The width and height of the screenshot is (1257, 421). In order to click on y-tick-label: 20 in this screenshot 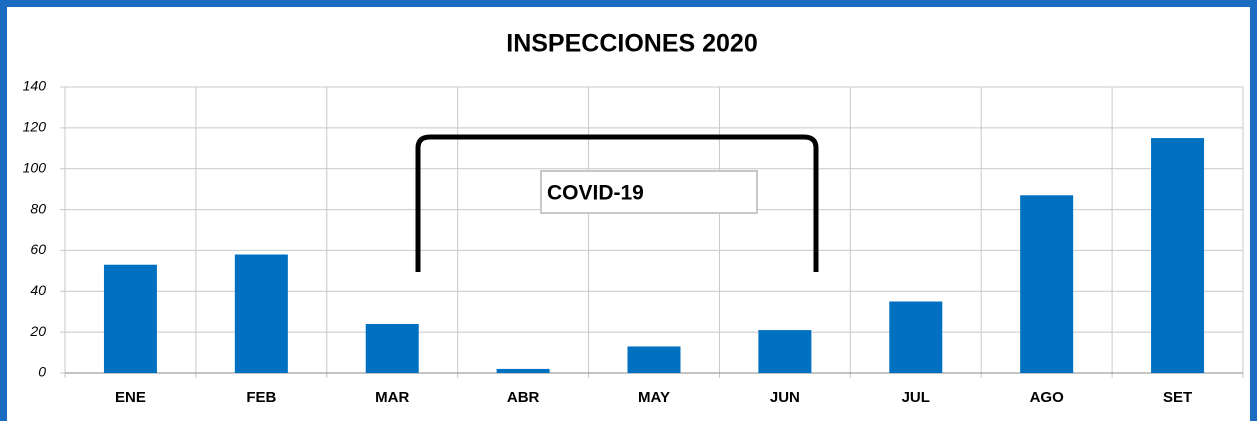, I will do `click(37, 331)`.